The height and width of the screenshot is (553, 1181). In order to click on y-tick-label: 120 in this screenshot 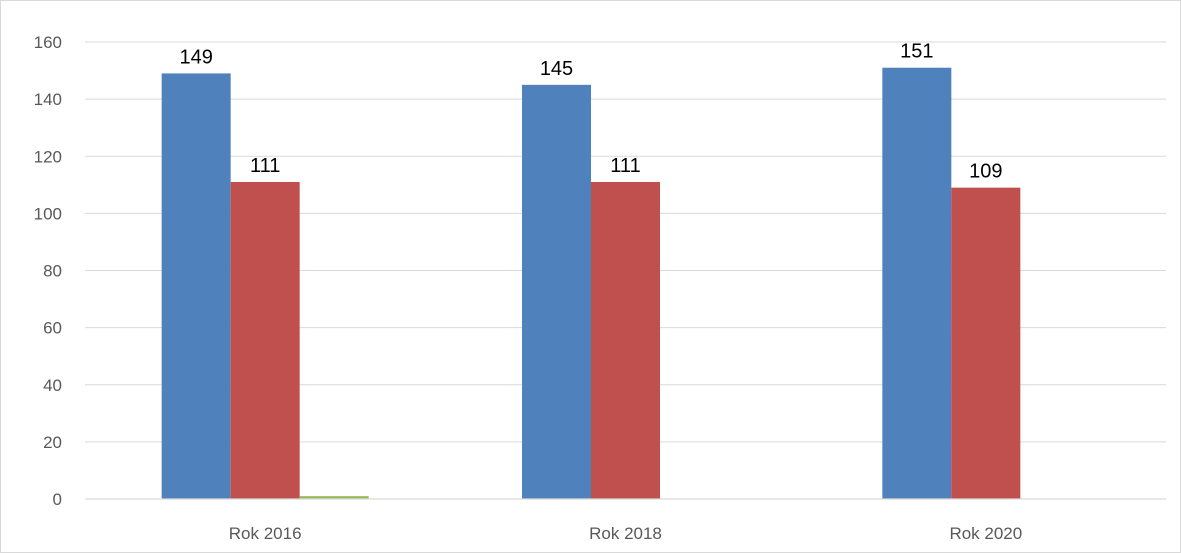, I will do `click(48, 156)`.